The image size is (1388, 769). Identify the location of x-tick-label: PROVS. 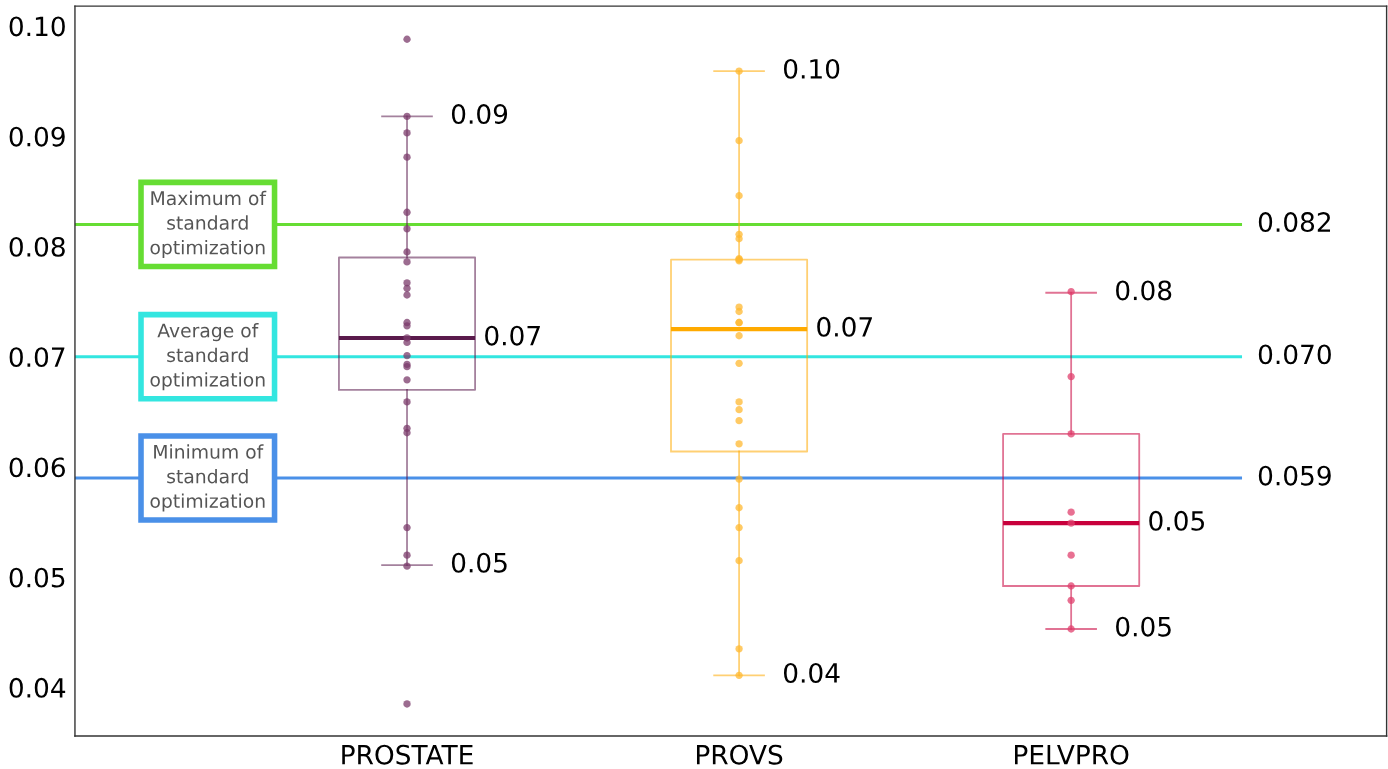
(739, 754).